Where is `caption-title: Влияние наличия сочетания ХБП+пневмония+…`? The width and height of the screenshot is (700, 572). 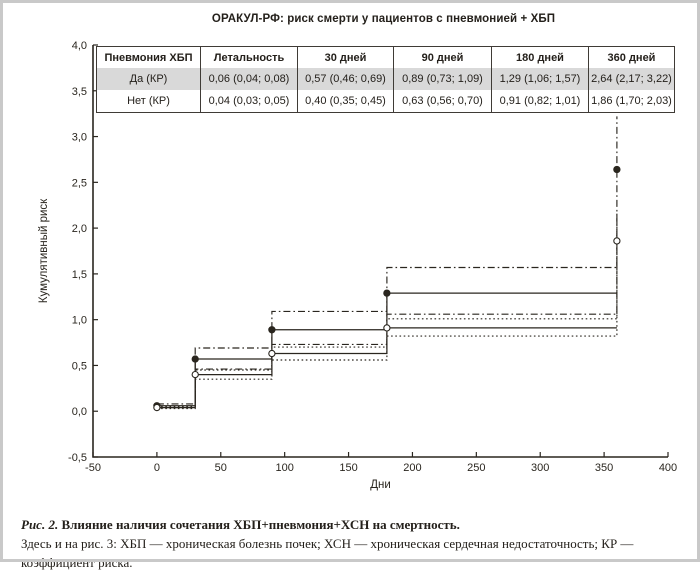
caption-title: Влияние наличия сочетания ХБП+пневмония+… is located at coordinates (259, 524).